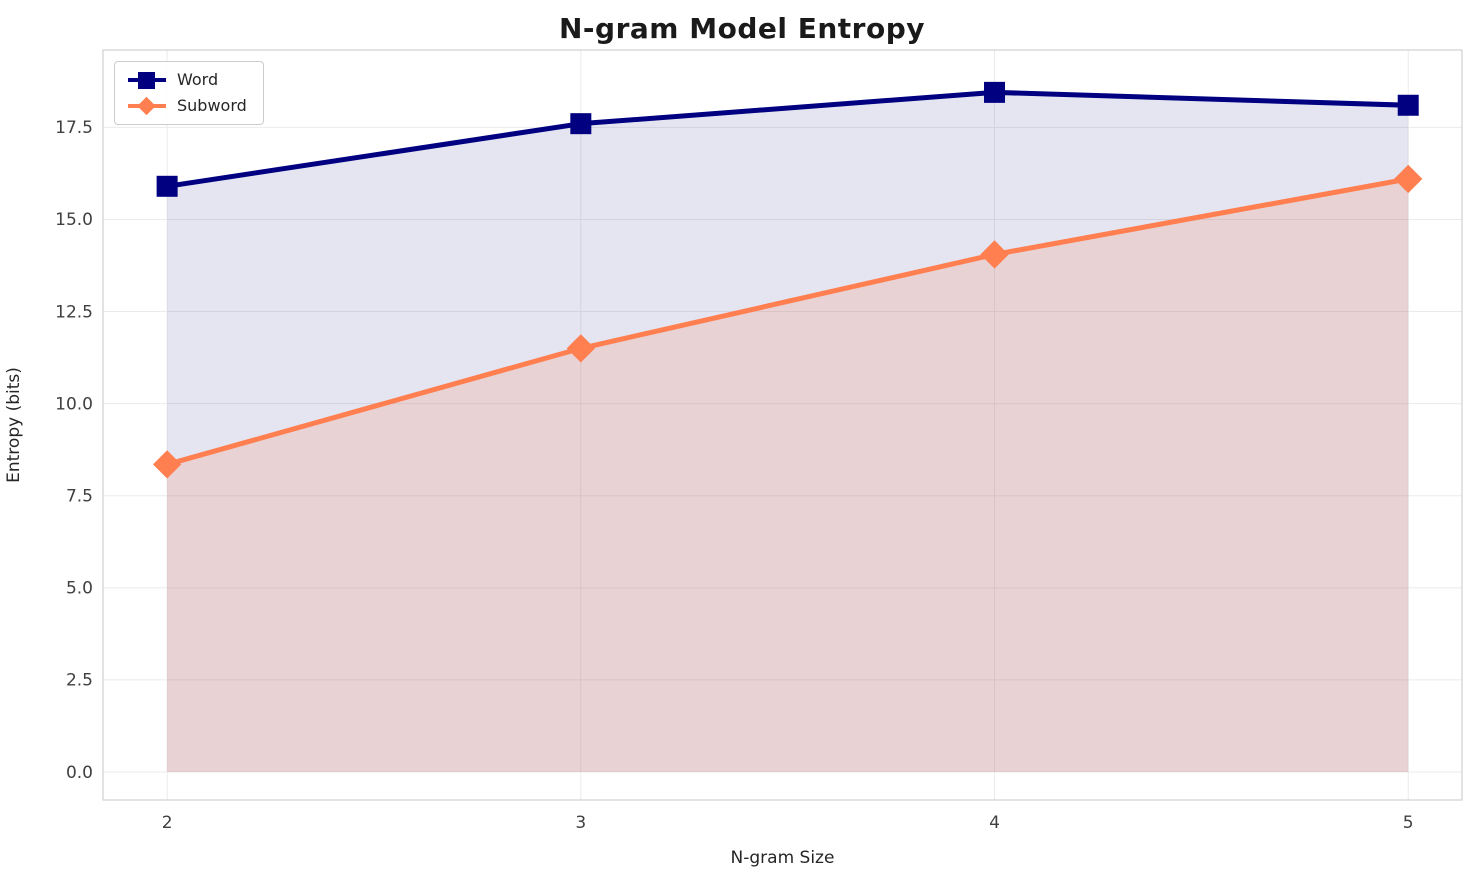  What do you see at coordinates (787, 139) in the screenshot?
I see `word-line` at bounding box center [787, 139].